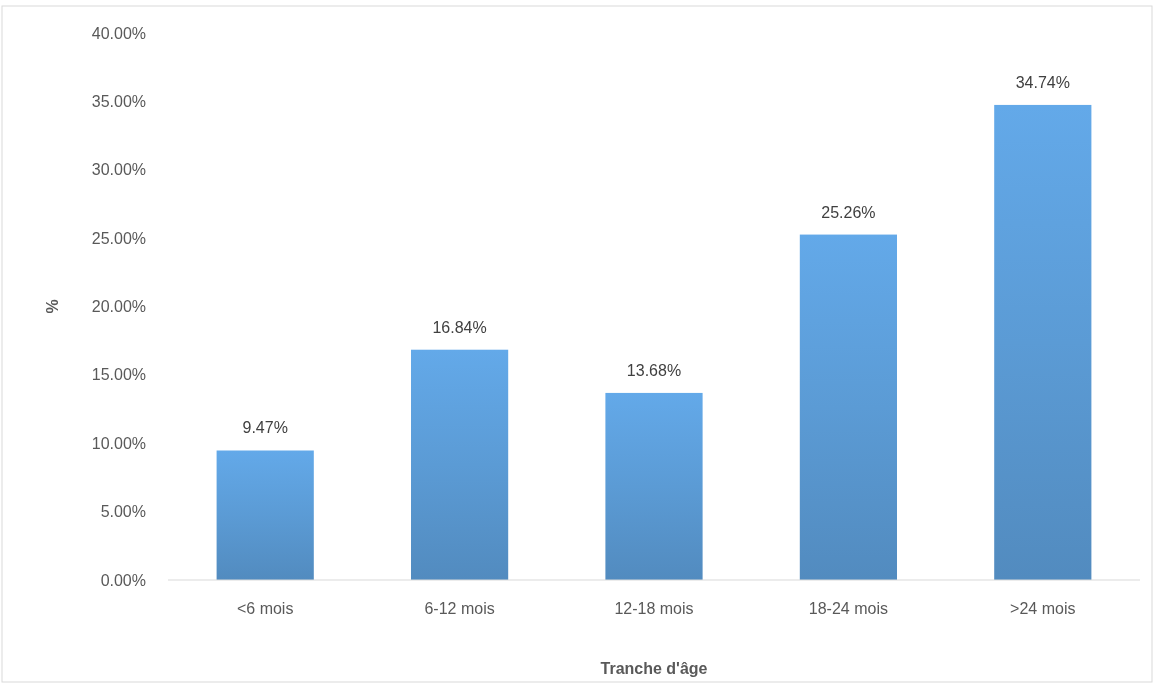 This screenshot has height=686, width=1158. Describe the element at coordinates (654, 668) in the screenshot. I see `x-axis-title: Tranche d'âge` at that location.